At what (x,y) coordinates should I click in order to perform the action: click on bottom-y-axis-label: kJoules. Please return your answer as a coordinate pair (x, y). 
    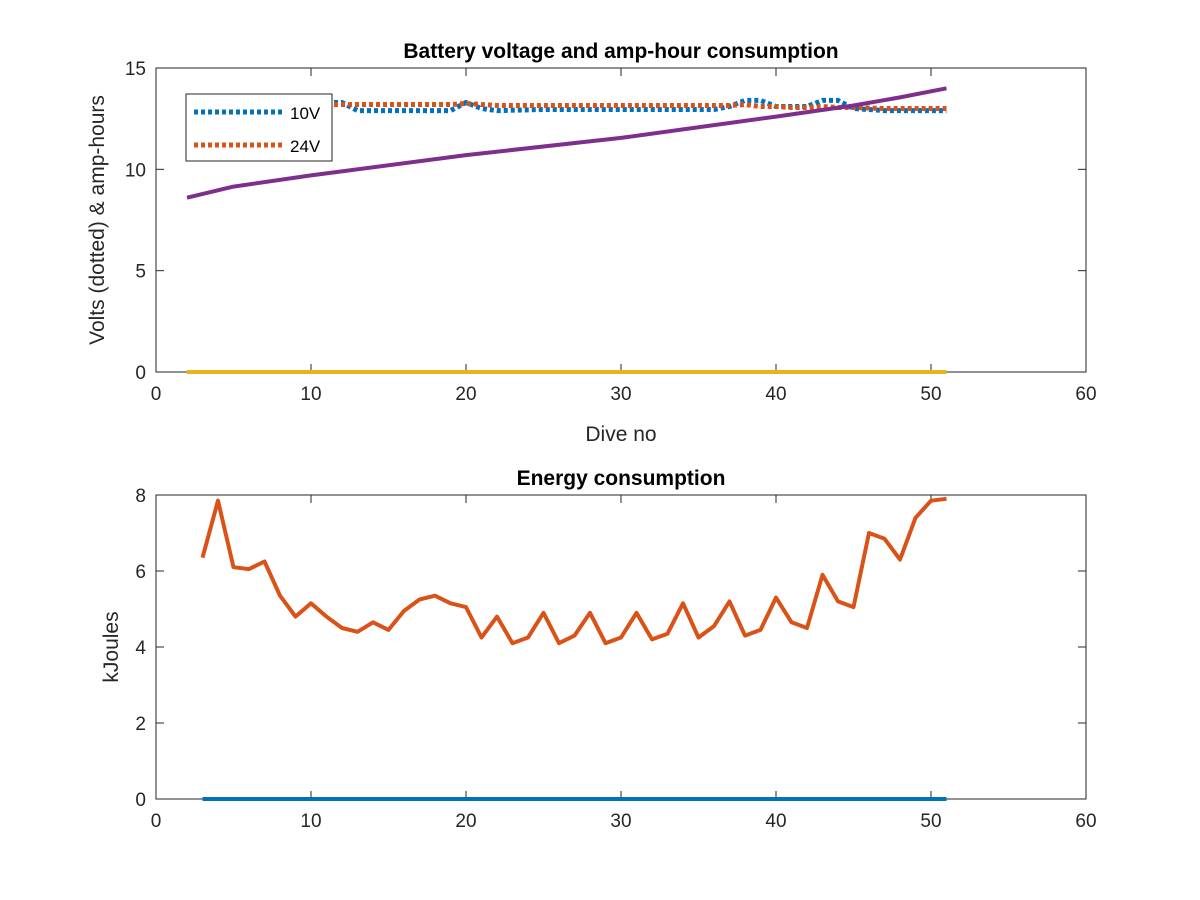
    Looking at the image, I should click on (111, 646).